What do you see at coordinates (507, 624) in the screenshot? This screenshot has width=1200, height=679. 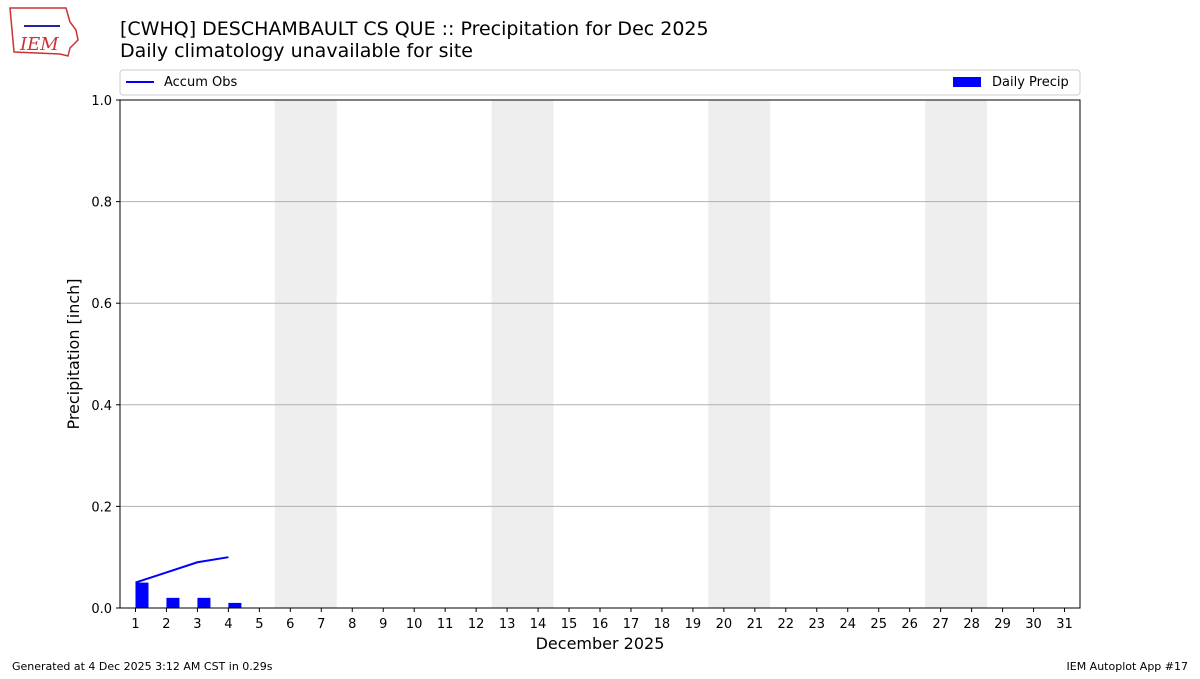 I see `x-tick-label: 13` at bounding box center [507, 624].